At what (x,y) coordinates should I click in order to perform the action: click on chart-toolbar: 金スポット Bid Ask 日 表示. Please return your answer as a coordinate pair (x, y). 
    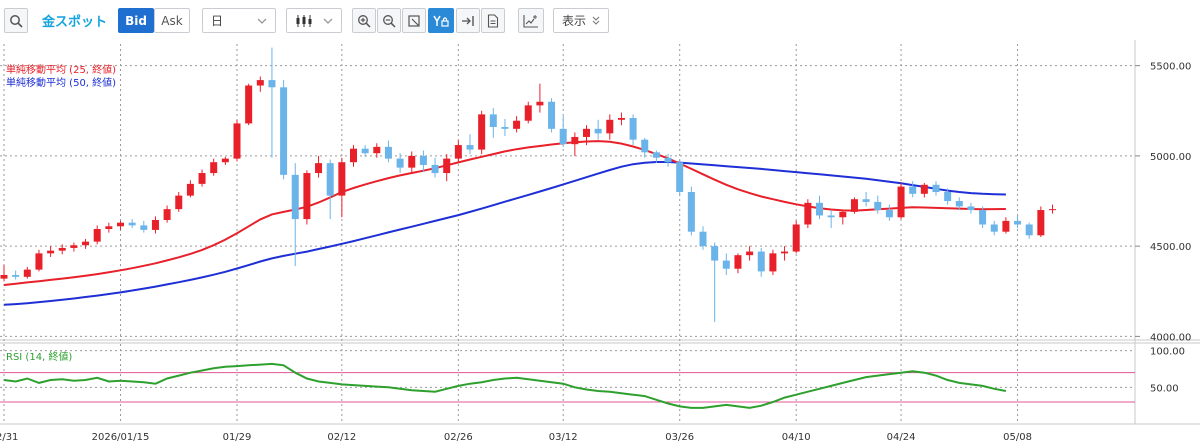
    Looking at the image, I should click on (600, 20).